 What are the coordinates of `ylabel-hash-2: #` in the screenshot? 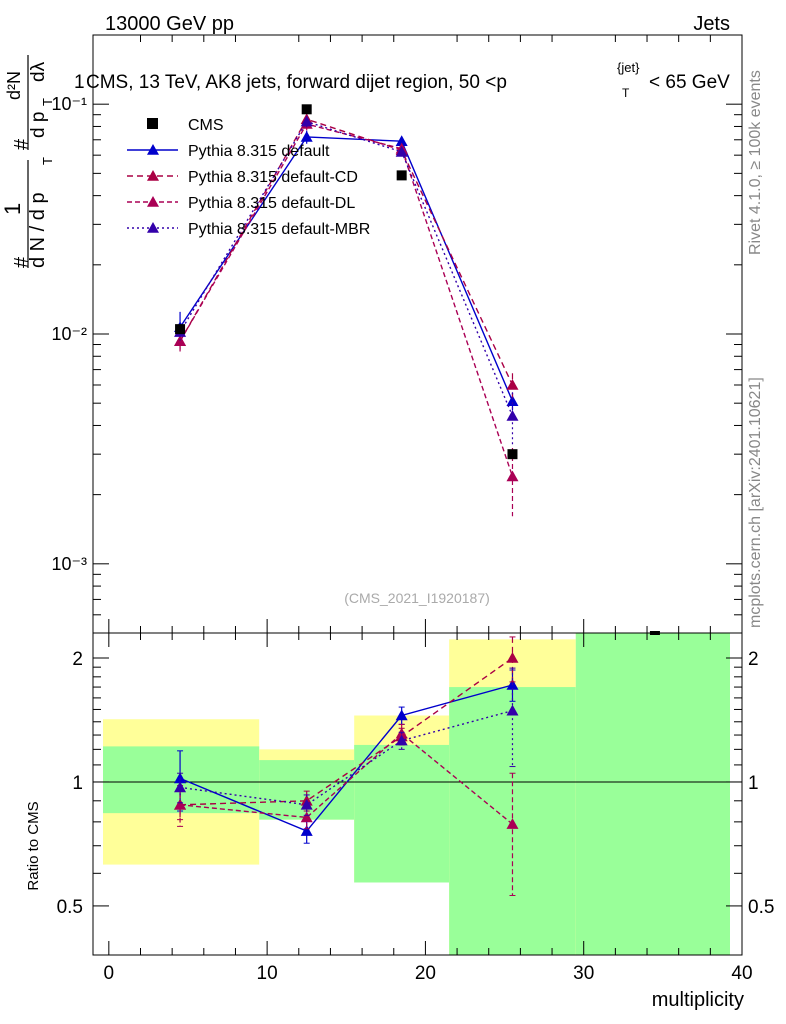 It's located at (22, 144).